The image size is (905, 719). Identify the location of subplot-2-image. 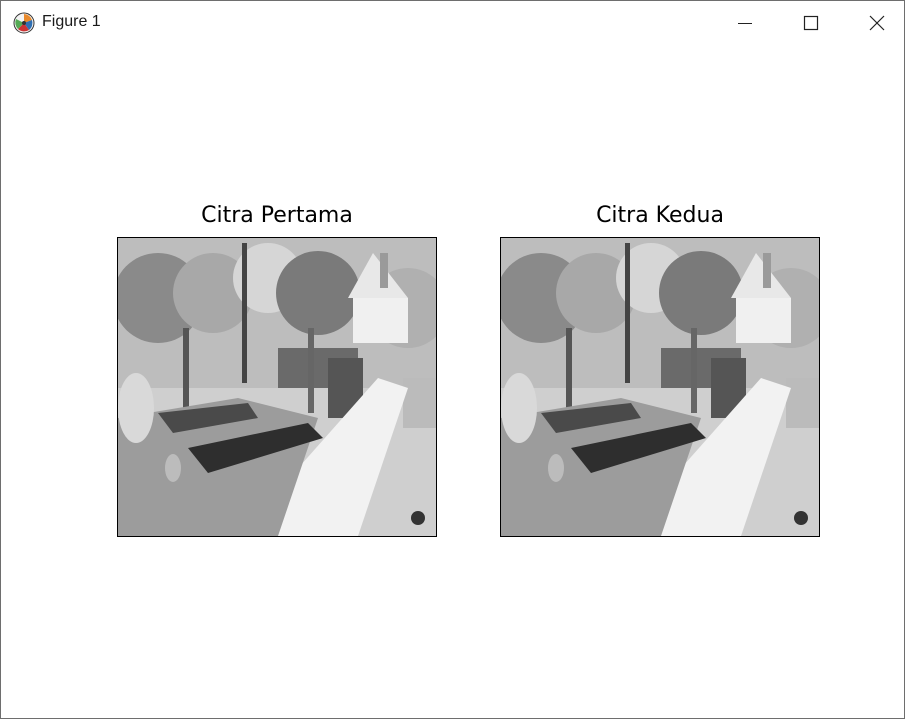
(660, 387).